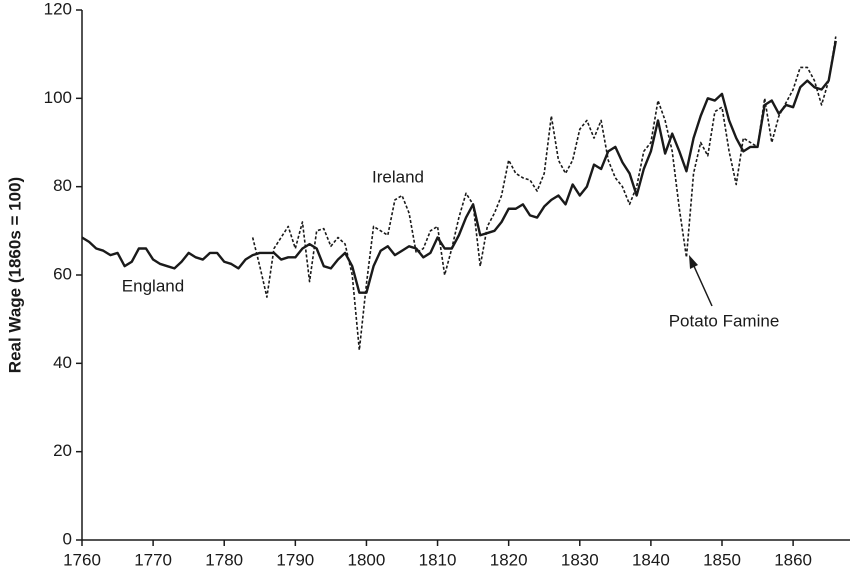 The image size is (850, 571). I want to click on y-tick-label: 0, so click(67, 538).